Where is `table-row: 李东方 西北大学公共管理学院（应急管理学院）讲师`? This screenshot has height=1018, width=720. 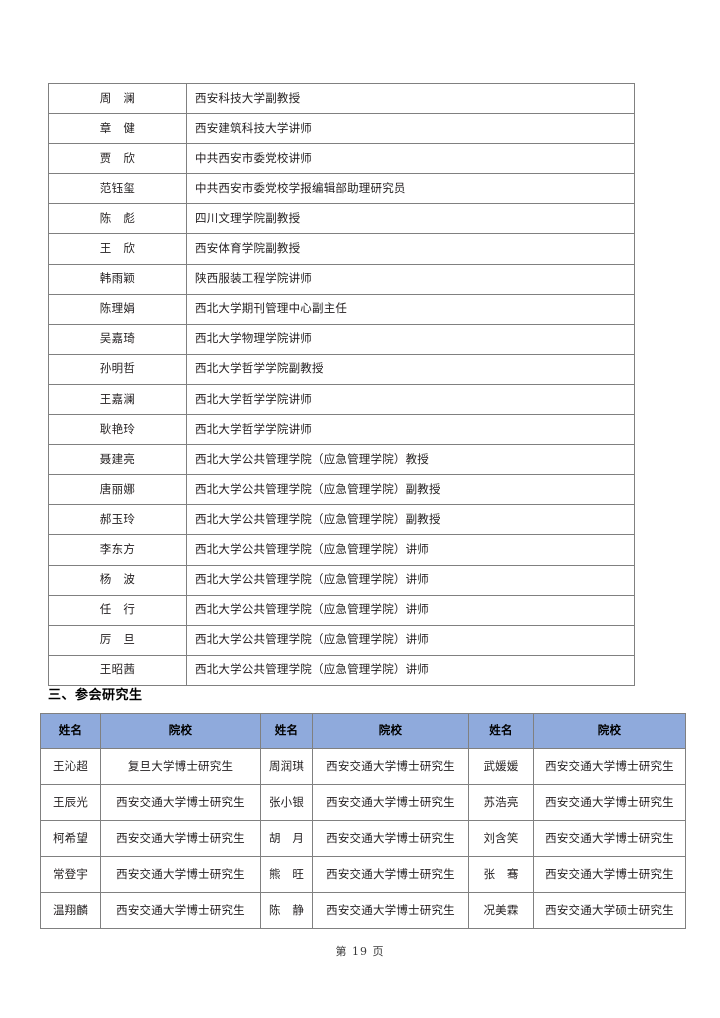
table-row: 李东方 西北大学公共管理学院（应急管理学院）讲师 is located at coordinates (341, 550).